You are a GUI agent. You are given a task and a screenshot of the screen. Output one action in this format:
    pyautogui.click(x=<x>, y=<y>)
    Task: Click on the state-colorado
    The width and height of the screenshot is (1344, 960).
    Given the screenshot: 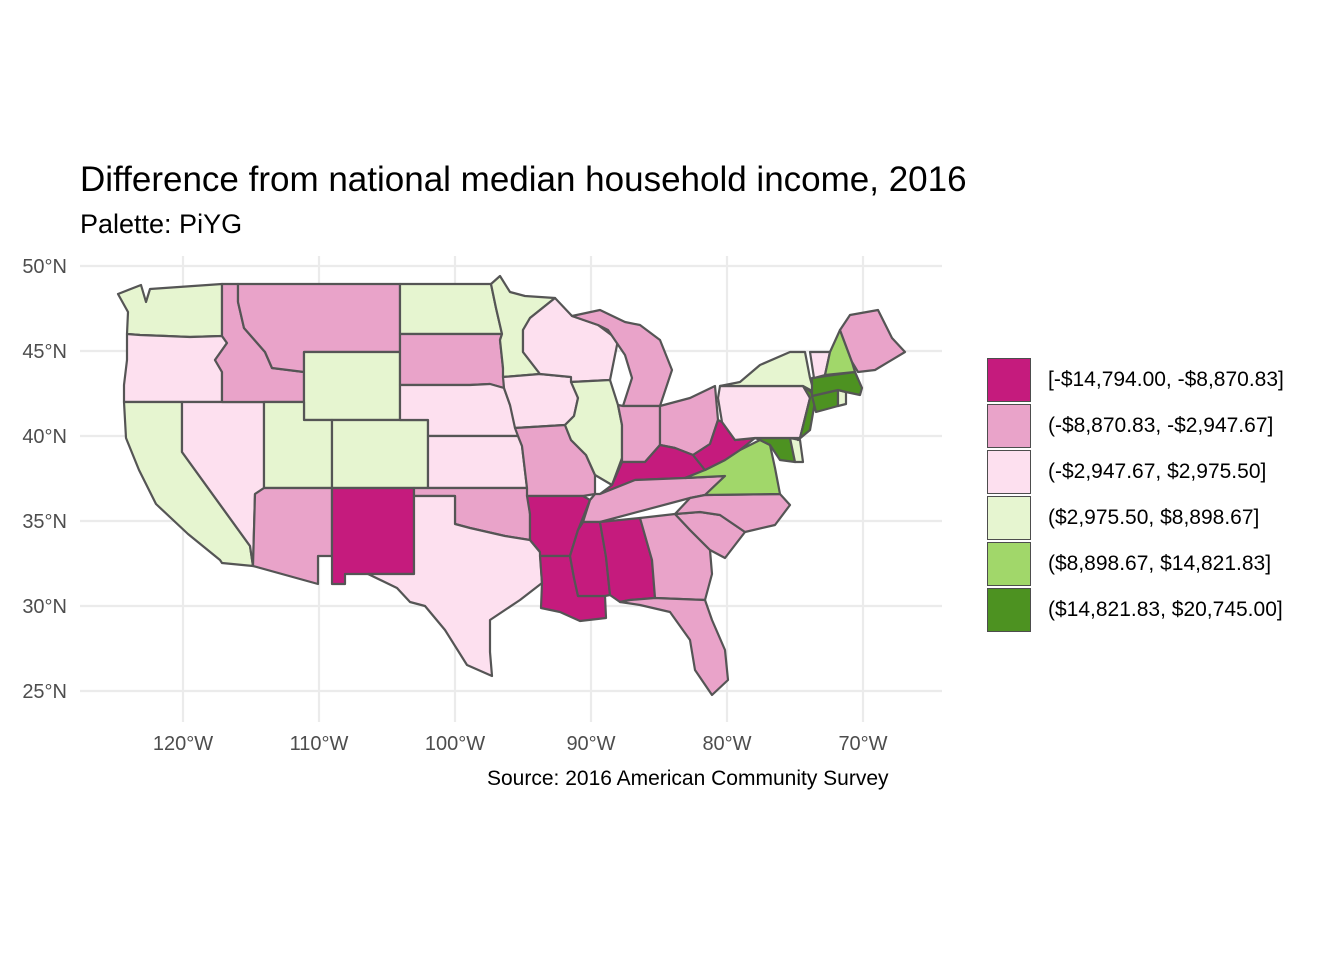 What is the action you would take?
    pyautogui.click(x=380, y=454)
    